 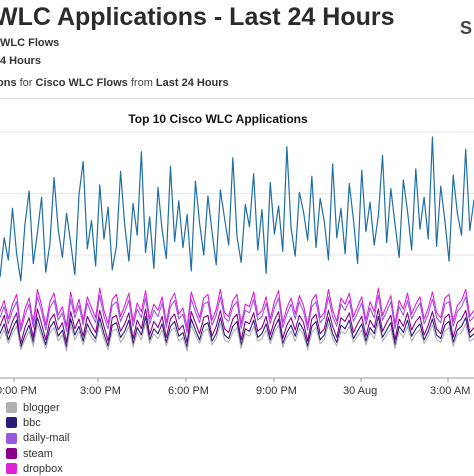 What do you see at coordinates (11, 454) in the screenshot?
I see `legend-swatch-steam` at bounding box center [11, 454].